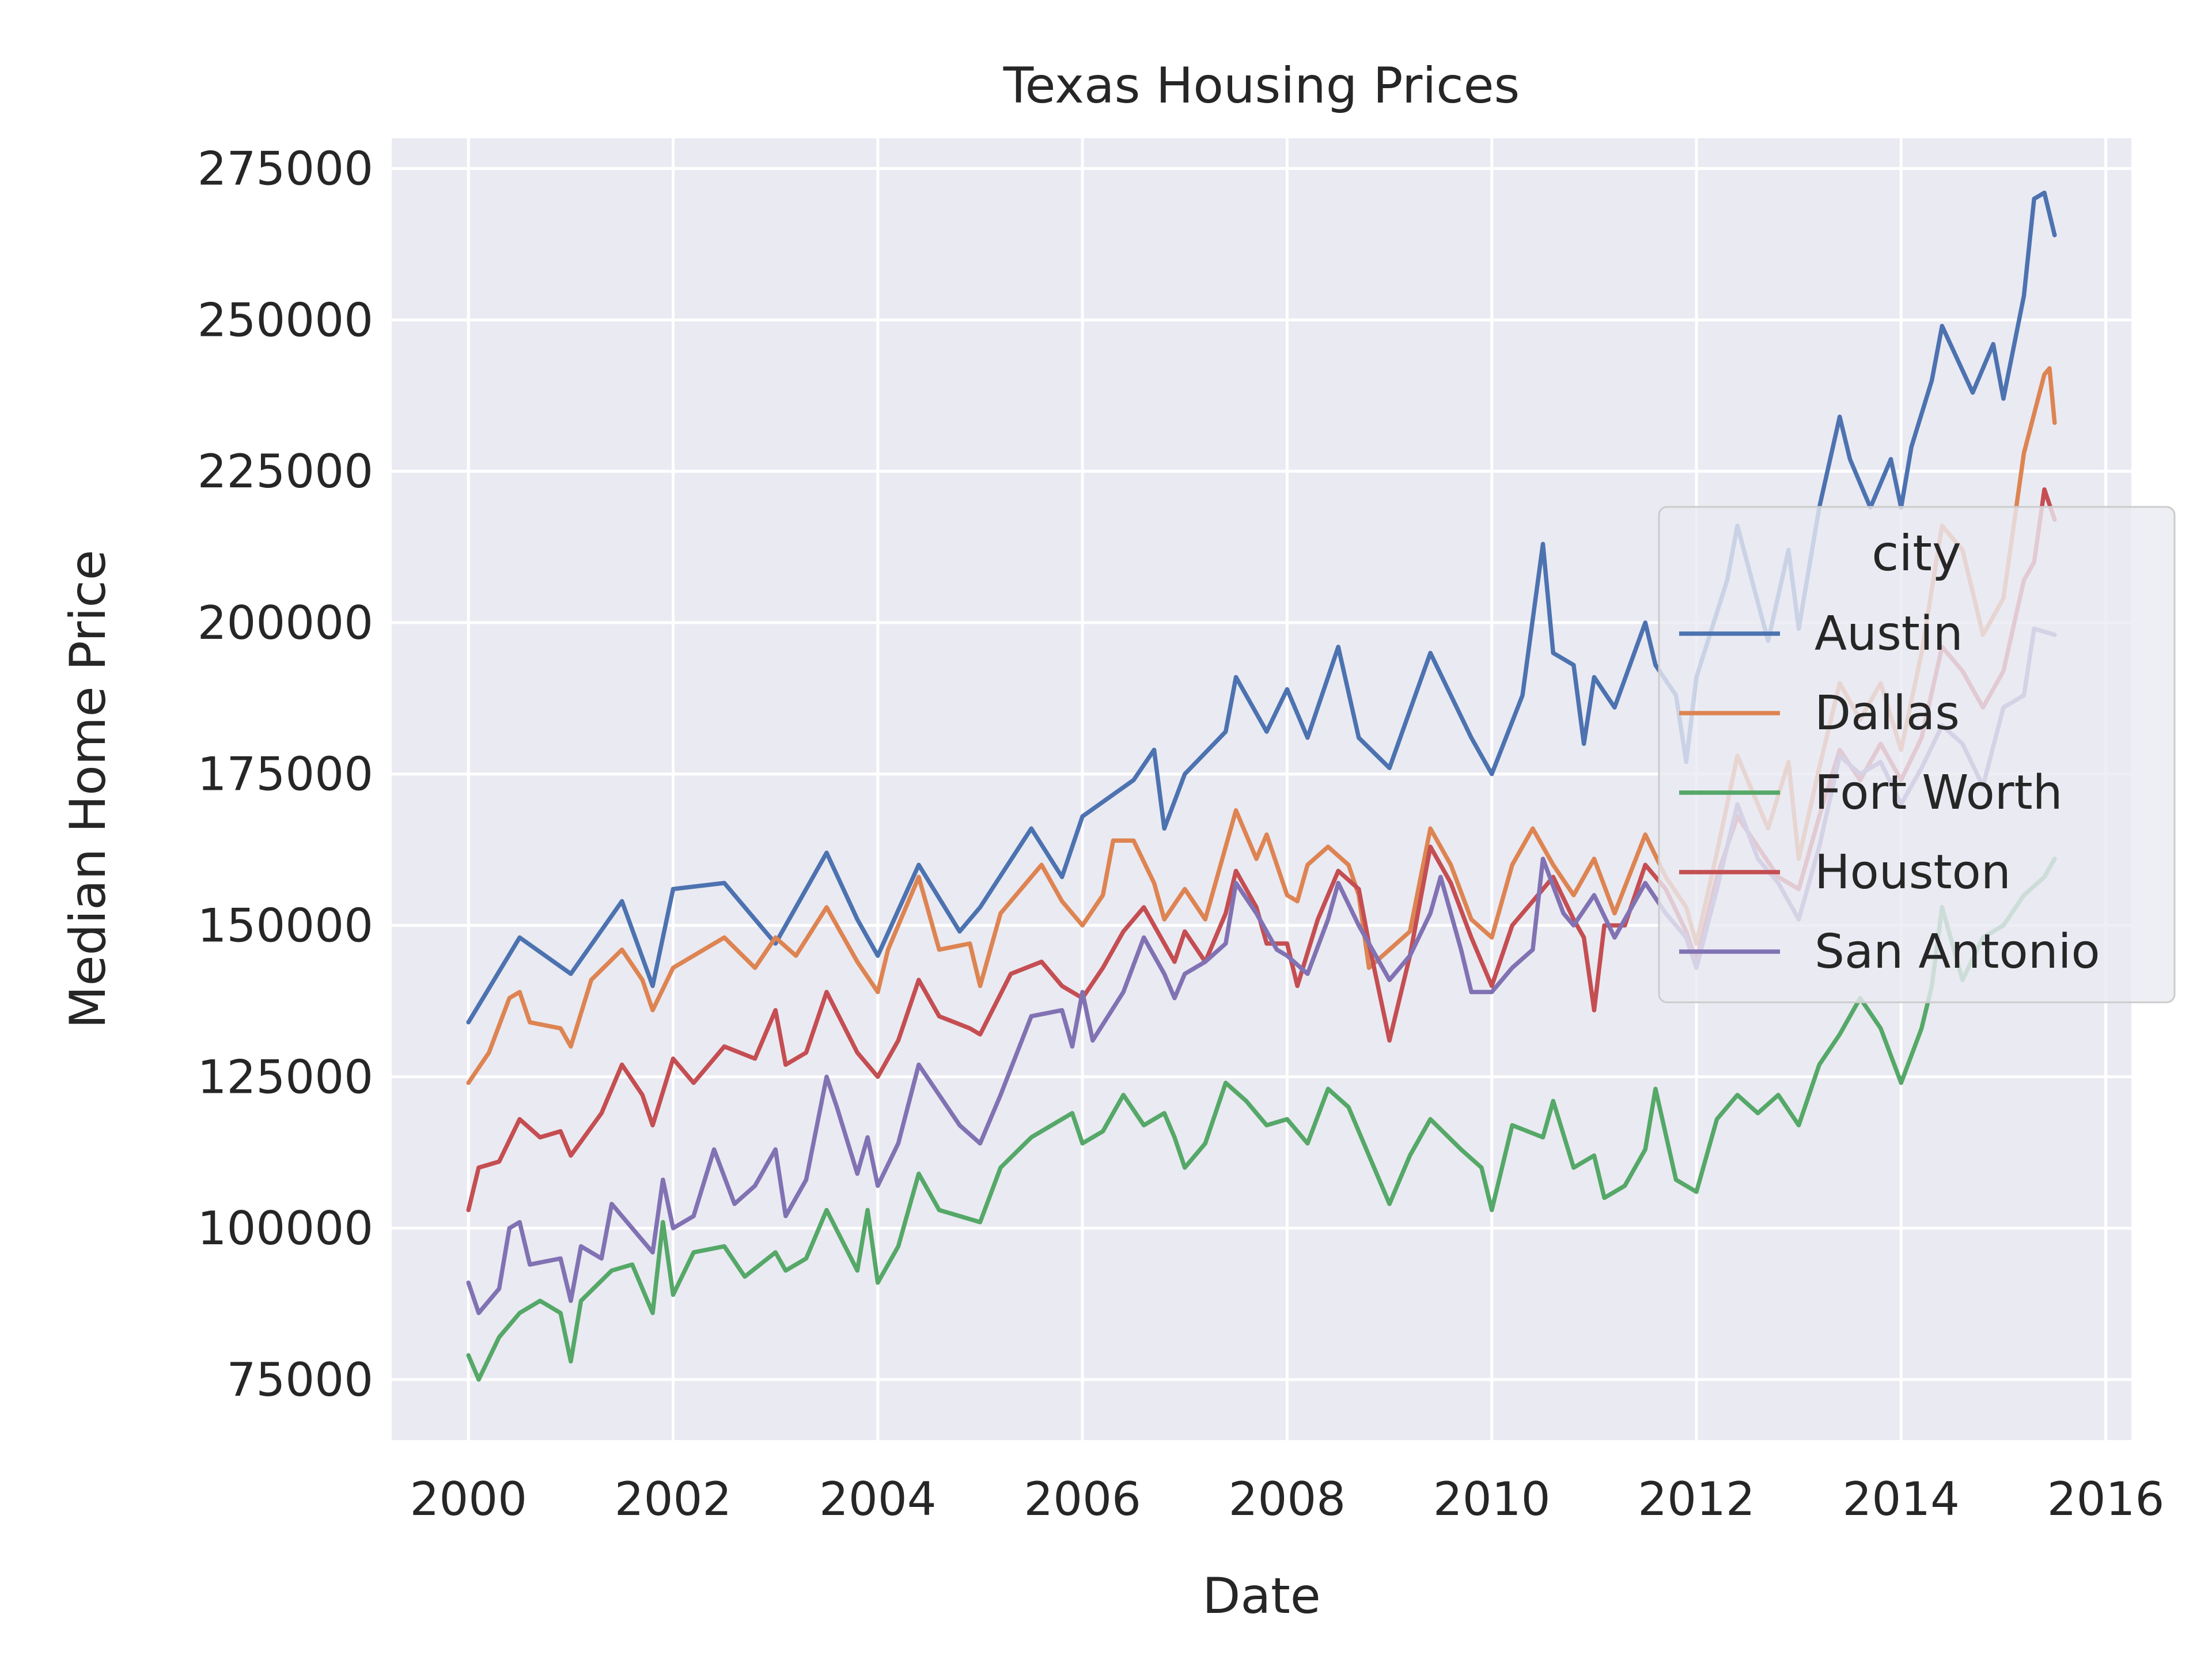  What do you see at coordinates (1492, 1499) in the screenshot?
I see `x-tick-label: 2010` at bounding box center [1492, 1499].